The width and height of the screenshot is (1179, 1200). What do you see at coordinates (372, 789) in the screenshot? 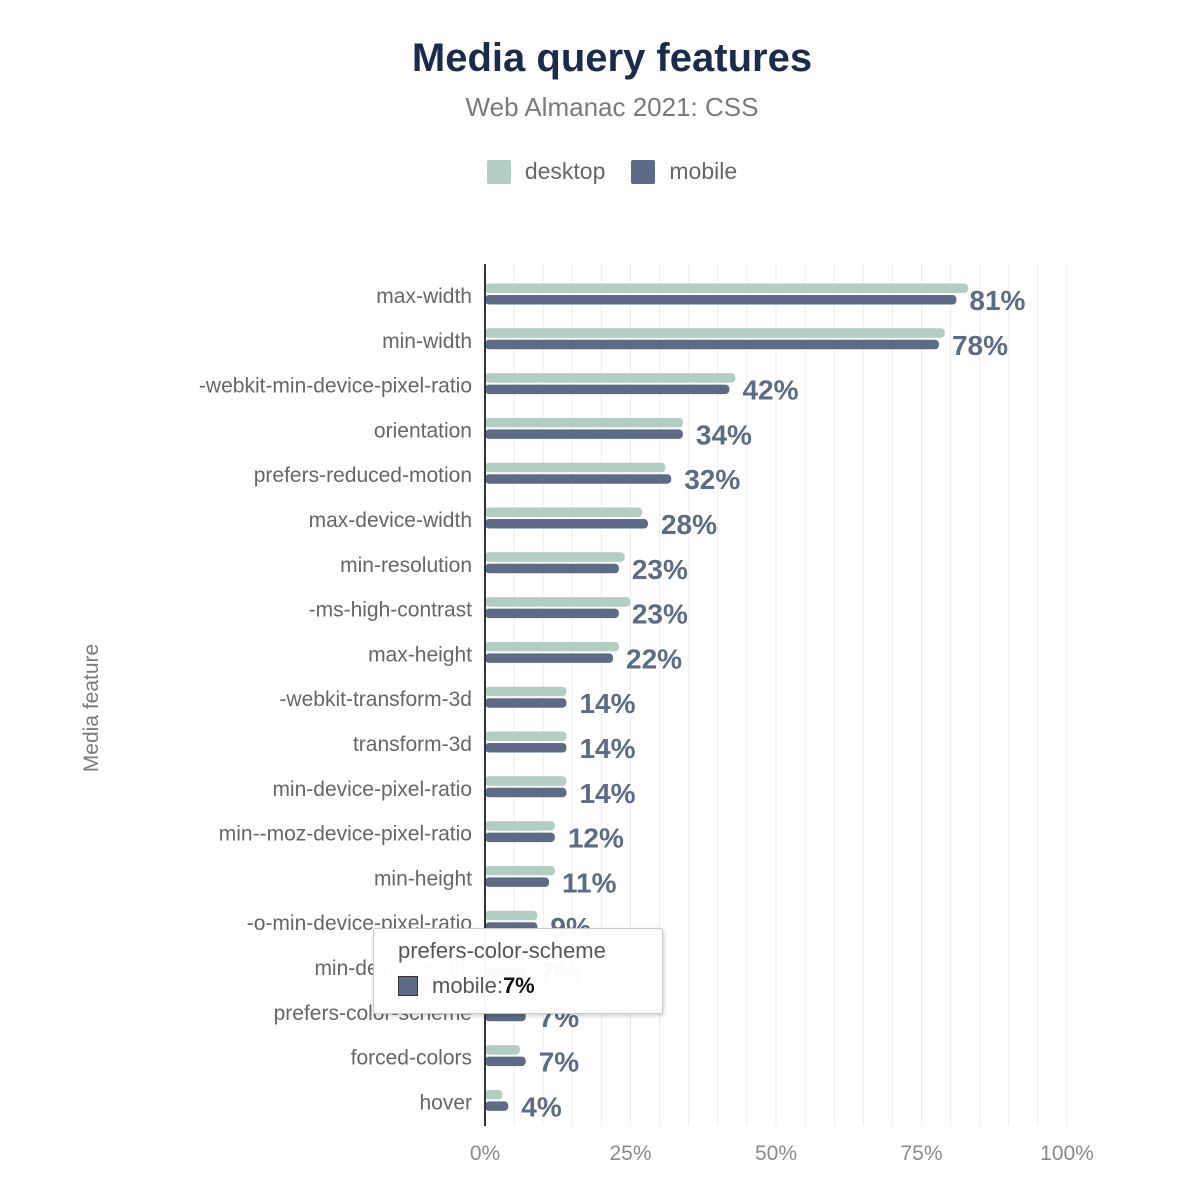
I see `category-label: min-device-pixel-ratio` at bounding box center [372, 789].